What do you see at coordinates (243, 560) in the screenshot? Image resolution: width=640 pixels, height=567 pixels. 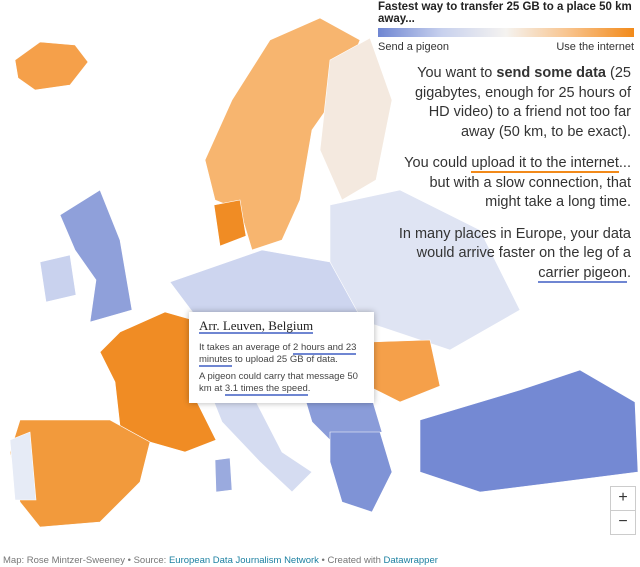 I see `source-link: European Data Journalism Network` at bounding box center [243, 560].